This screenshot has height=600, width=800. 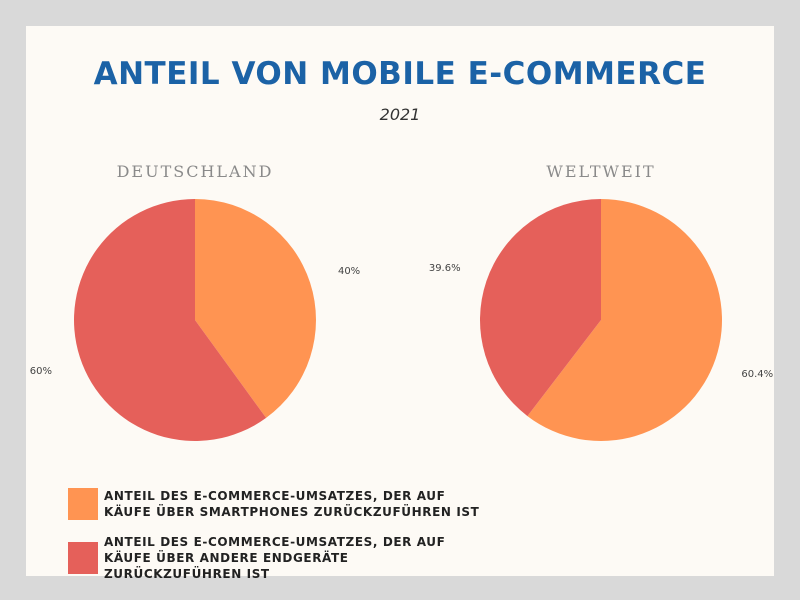 What do you see at coordinates (83, 558) in the screenshot?
I see `legend-swatch-andere-endgeraete` at bounding box center [83, 558].